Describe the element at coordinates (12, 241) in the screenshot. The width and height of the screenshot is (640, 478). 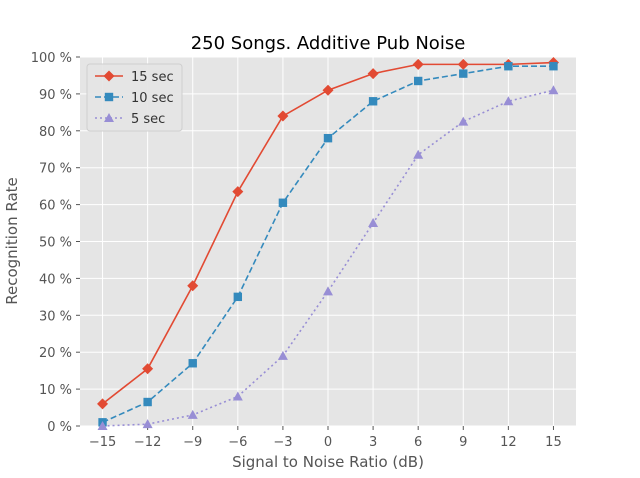
I see `y-axis-label: Recognition Rate` at that location.